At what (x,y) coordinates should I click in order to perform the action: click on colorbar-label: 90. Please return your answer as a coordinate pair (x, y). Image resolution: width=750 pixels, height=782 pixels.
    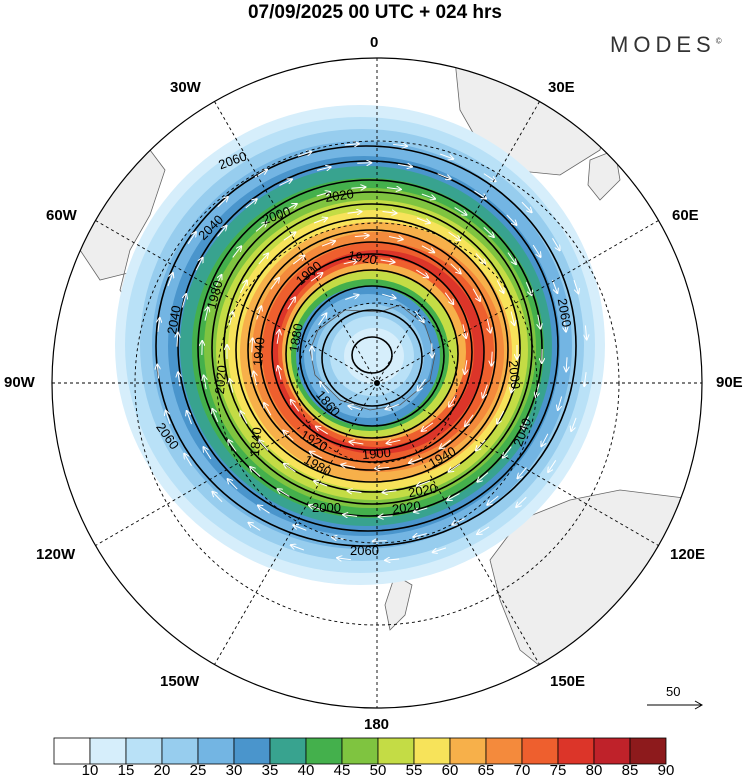
    Looking at the image, I should click on (666, 770).